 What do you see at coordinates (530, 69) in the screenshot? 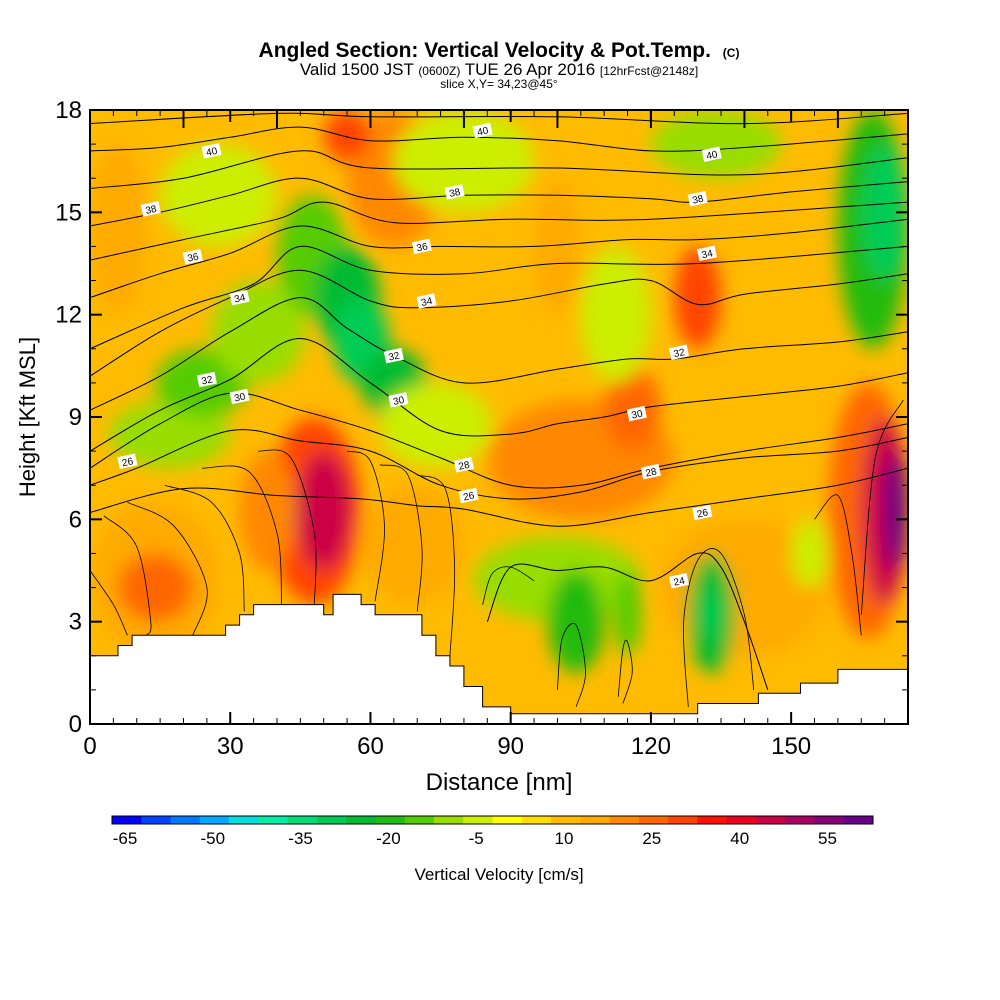
I see `subtitle-date: TUE 26 Apr 2016` at bounding box center [530, 69].